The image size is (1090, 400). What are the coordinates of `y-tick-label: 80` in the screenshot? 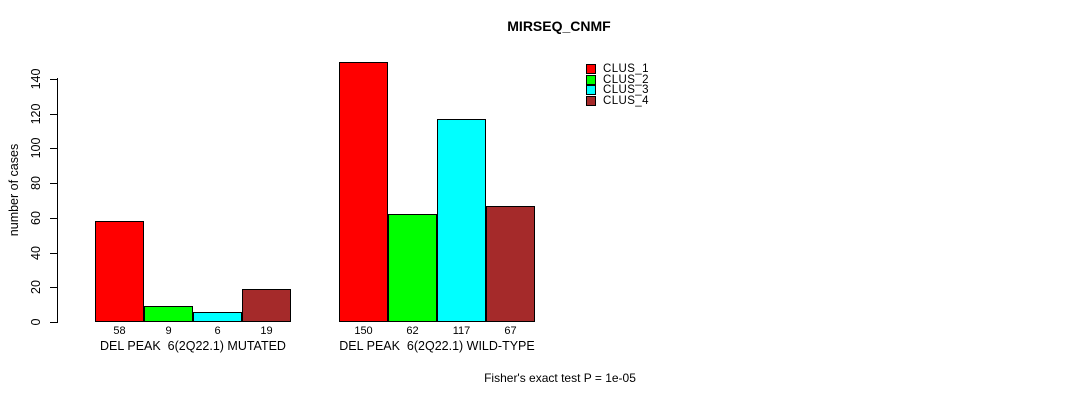 It's located at (36, 183).